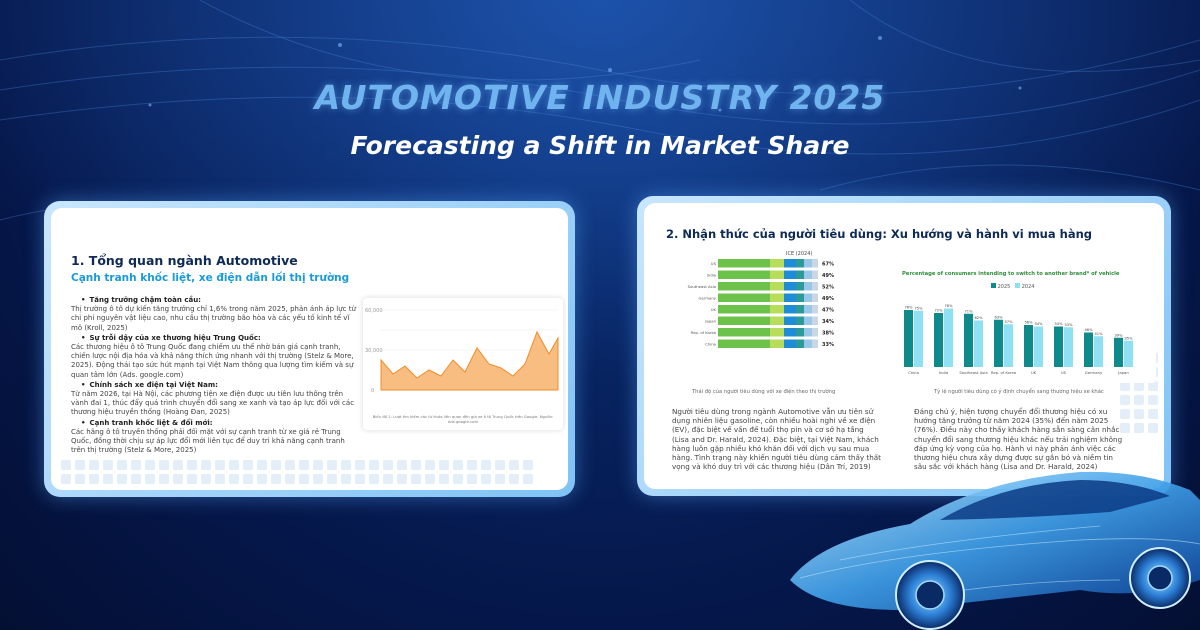  What do you see at coordinates (943, 372) in the screenshot?
I see `bar-category-label: India` at bounding box center [943, 372].